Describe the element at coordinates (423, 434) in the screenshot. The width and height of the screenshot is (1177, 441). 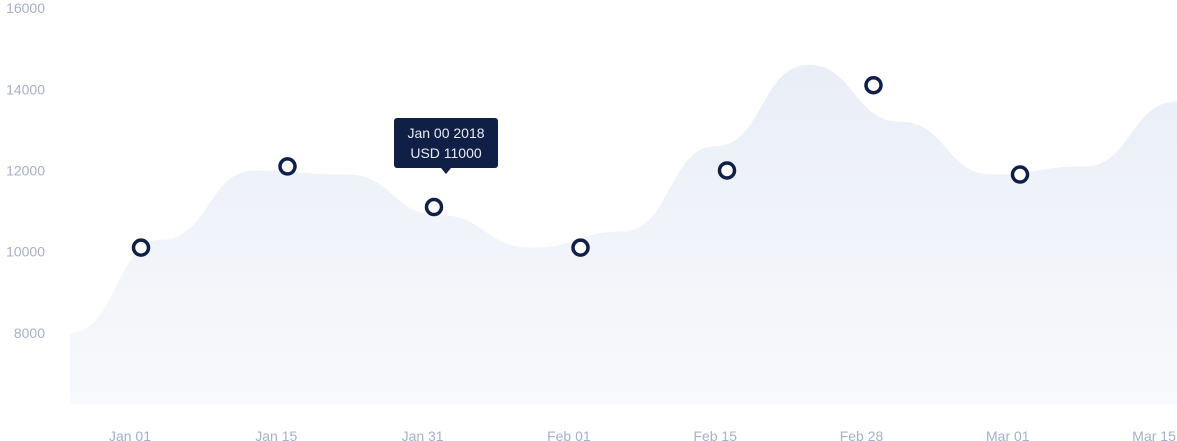
I see `x-tick-label: Jan 31` at that location.